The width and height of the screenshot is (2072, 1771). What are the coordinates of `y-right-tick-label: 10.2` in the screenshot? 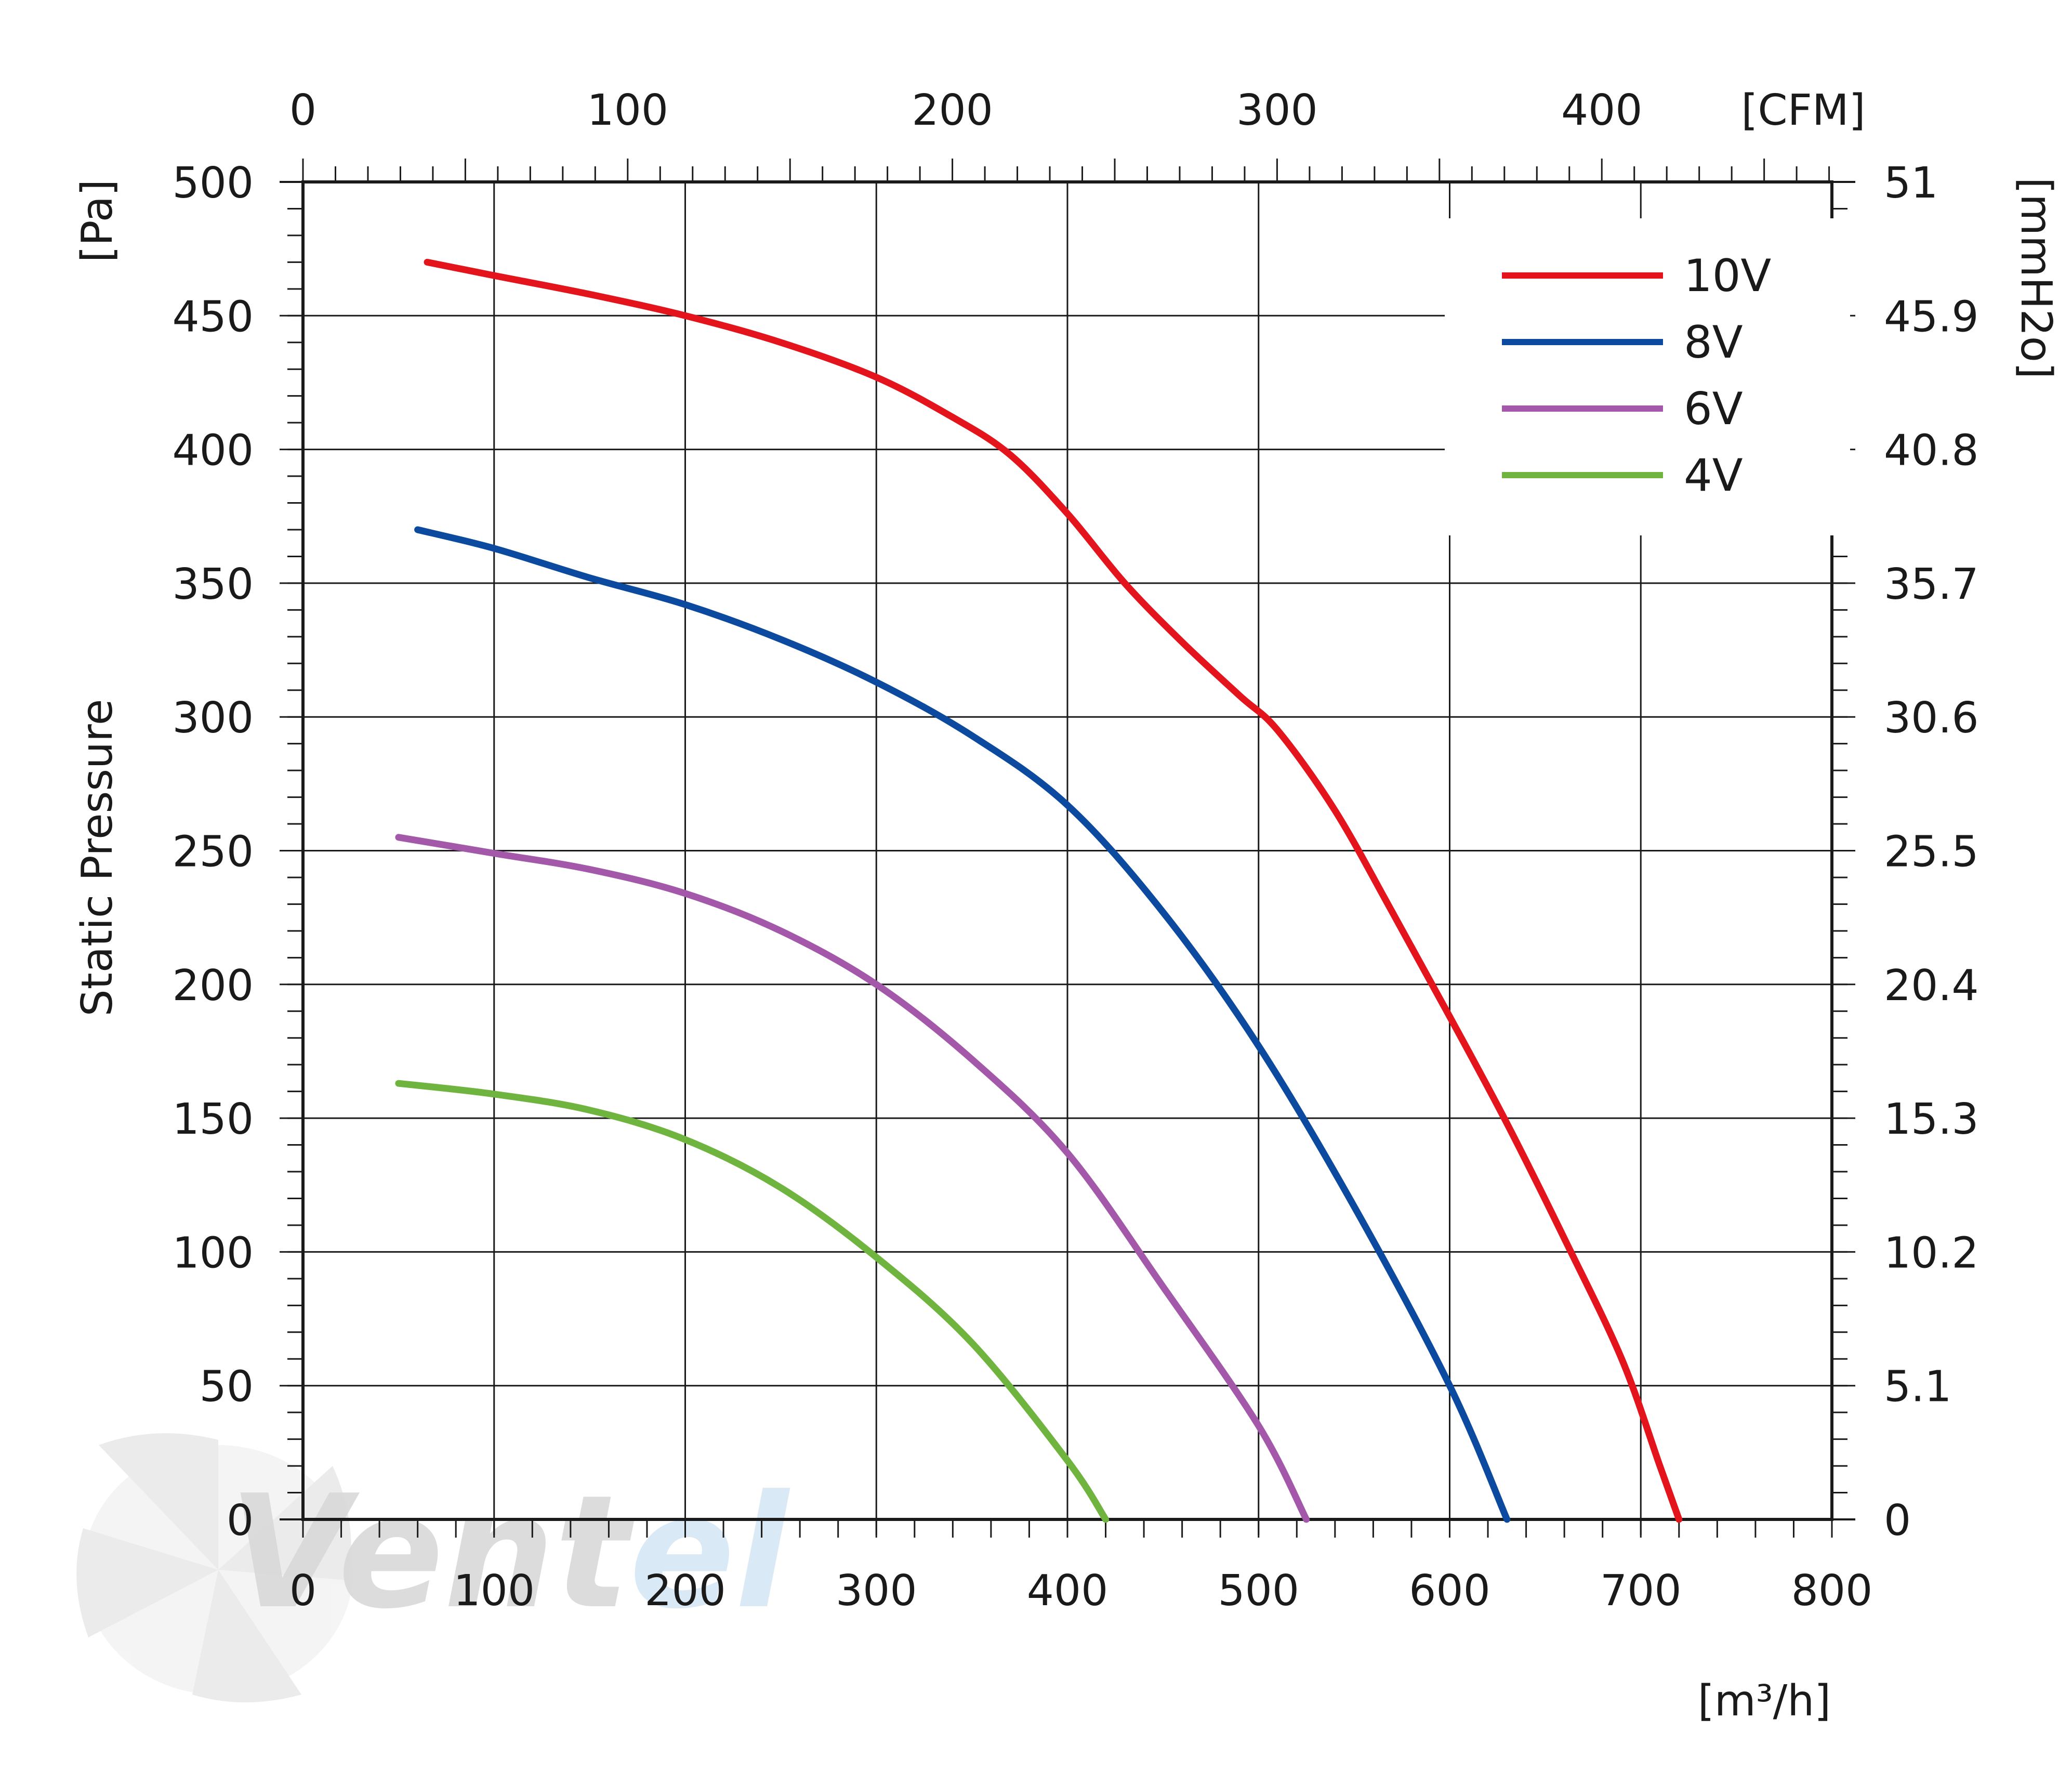 It's located at (1931, 1253).